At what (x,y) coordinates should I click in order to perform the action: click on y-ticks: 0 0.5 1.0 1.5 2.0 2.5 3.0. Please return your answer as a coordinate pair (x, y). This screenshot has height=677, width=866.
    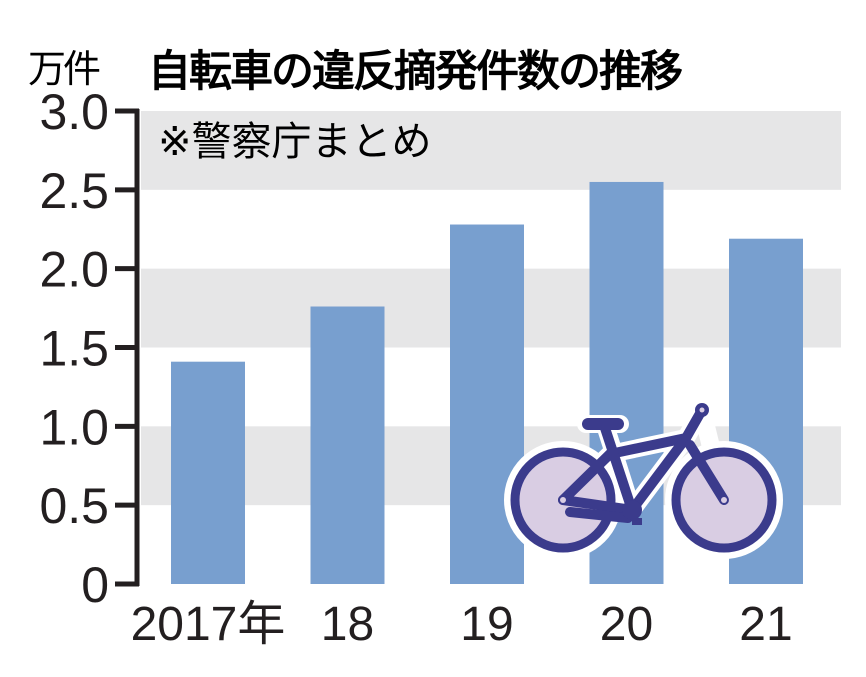
    Looking at the image, I should click on (89, 348).